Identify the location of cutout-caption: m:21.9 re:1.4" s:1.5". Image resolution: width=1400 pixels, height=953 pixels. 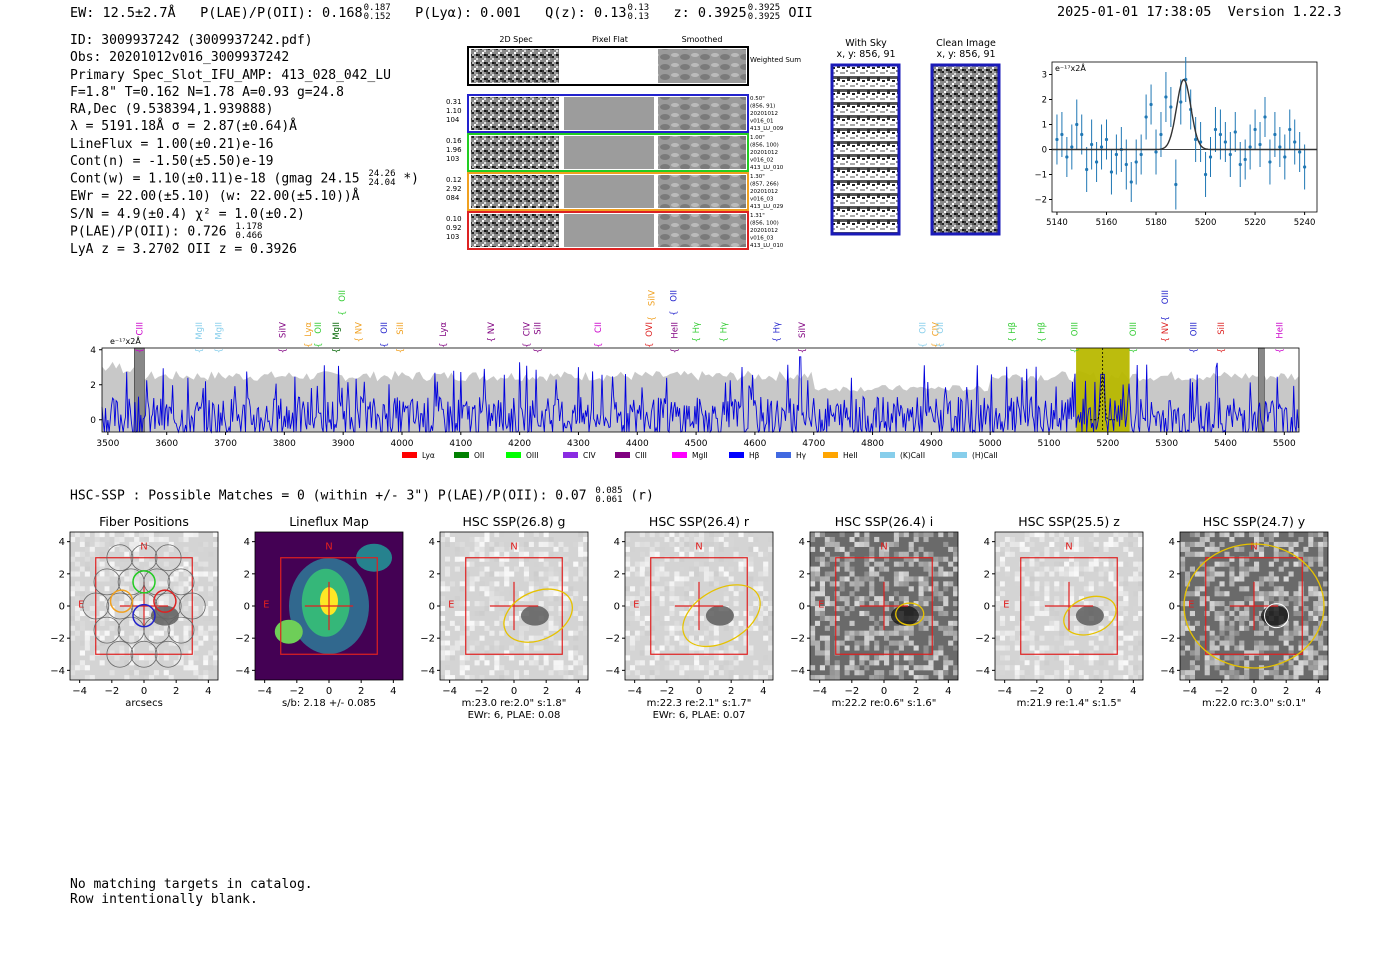
(1069, 703).